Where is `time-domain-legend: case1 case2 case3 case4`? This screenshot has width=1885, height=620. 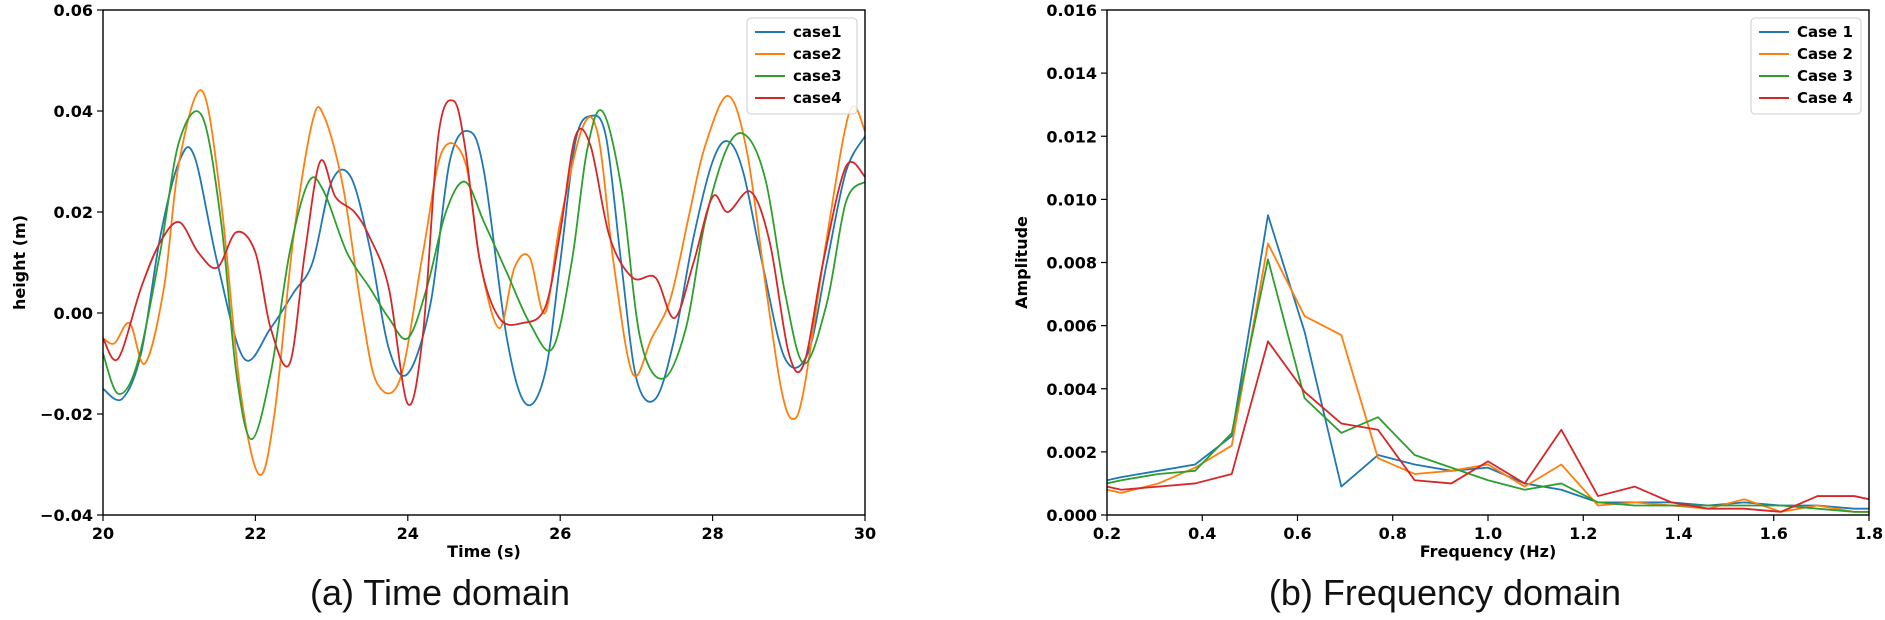 time-domain-legend: case1 case2 case3 case4 is located at coordinates (802, 66).